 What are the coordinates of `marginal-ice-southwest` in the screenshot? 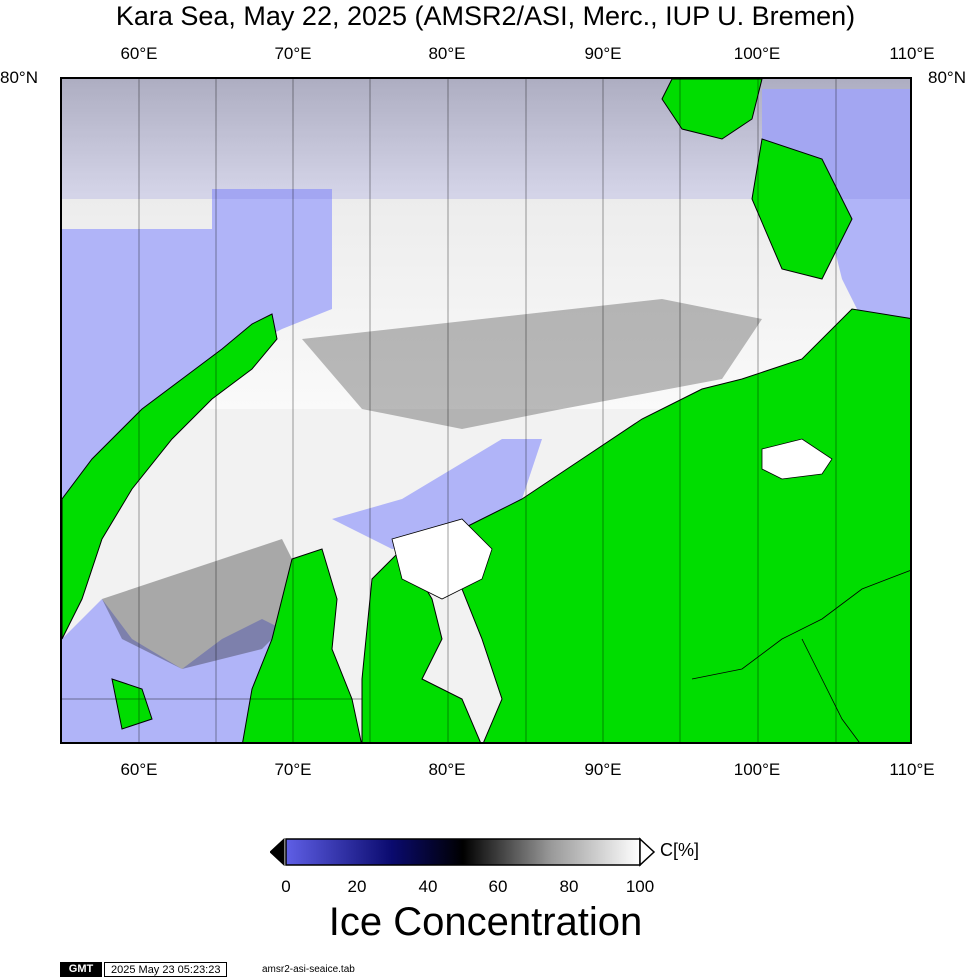 It's located at (207, 604).